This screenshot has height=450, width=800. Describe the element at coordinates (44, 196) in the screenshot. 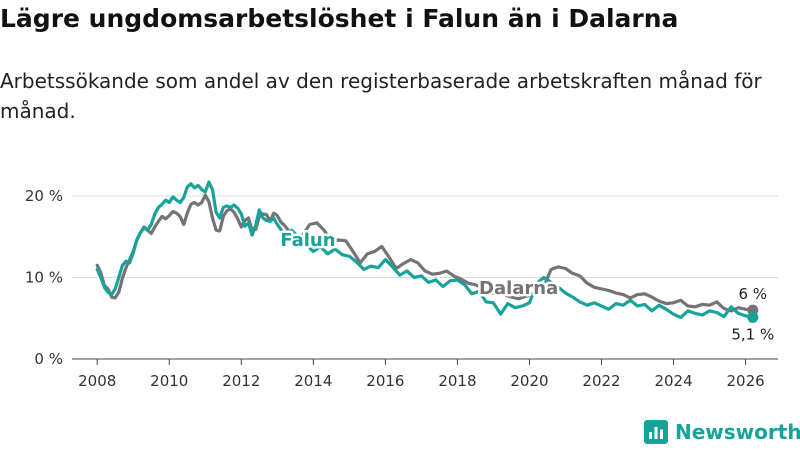

I see `y-tick-label: 20 %` at that location.